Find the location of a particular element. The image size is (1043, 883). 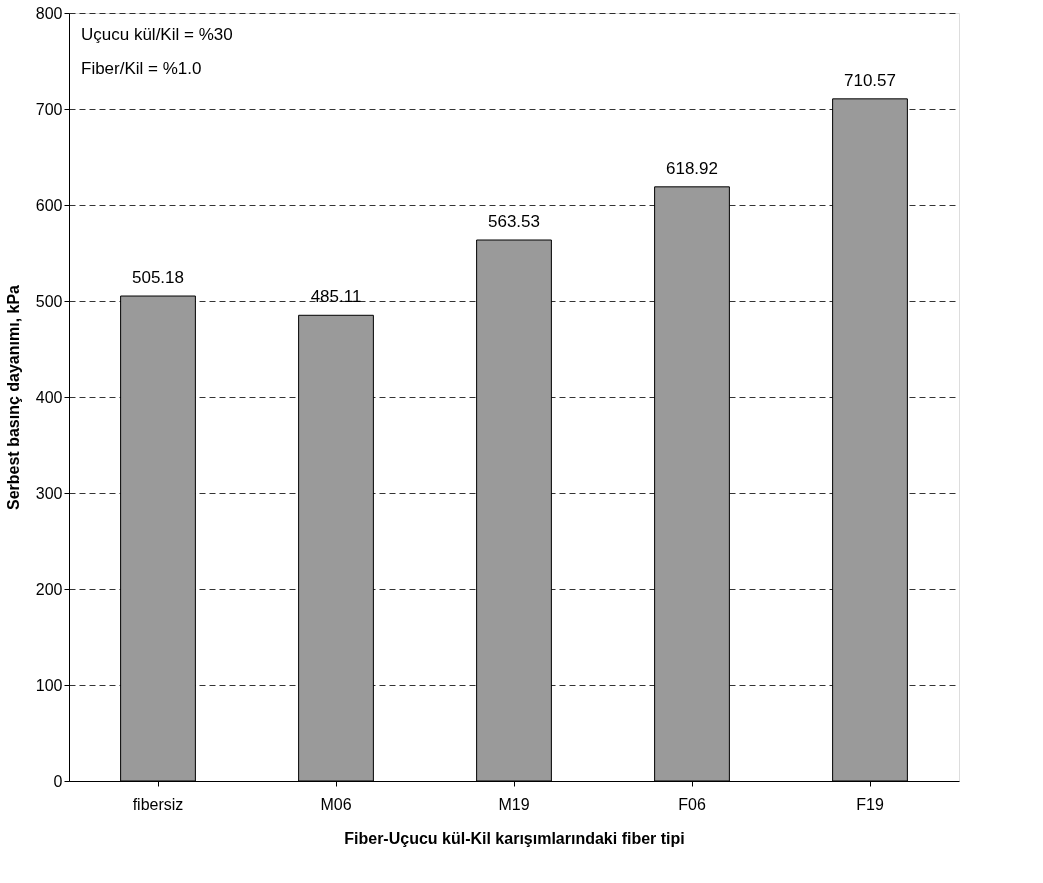

data-label: 618.92 is located at coordinates (692, 168).